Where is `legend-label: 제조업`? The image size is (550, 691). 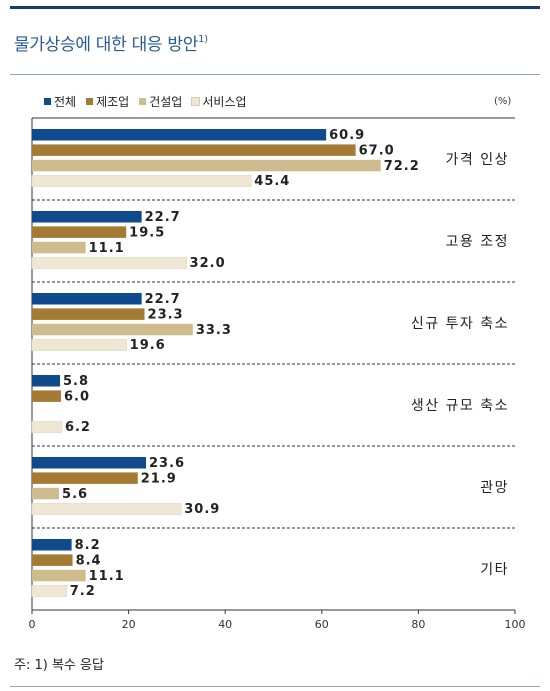 legend-label: 제조업 is located at coordinates (113, 102).